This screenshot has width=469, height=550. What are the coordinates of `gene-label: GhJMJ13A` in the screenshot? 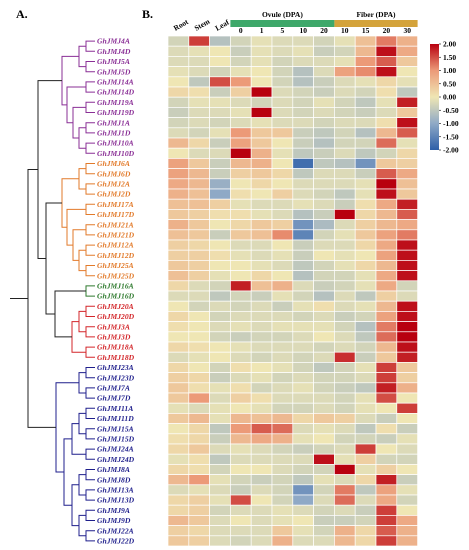 It's located at (115, 490).